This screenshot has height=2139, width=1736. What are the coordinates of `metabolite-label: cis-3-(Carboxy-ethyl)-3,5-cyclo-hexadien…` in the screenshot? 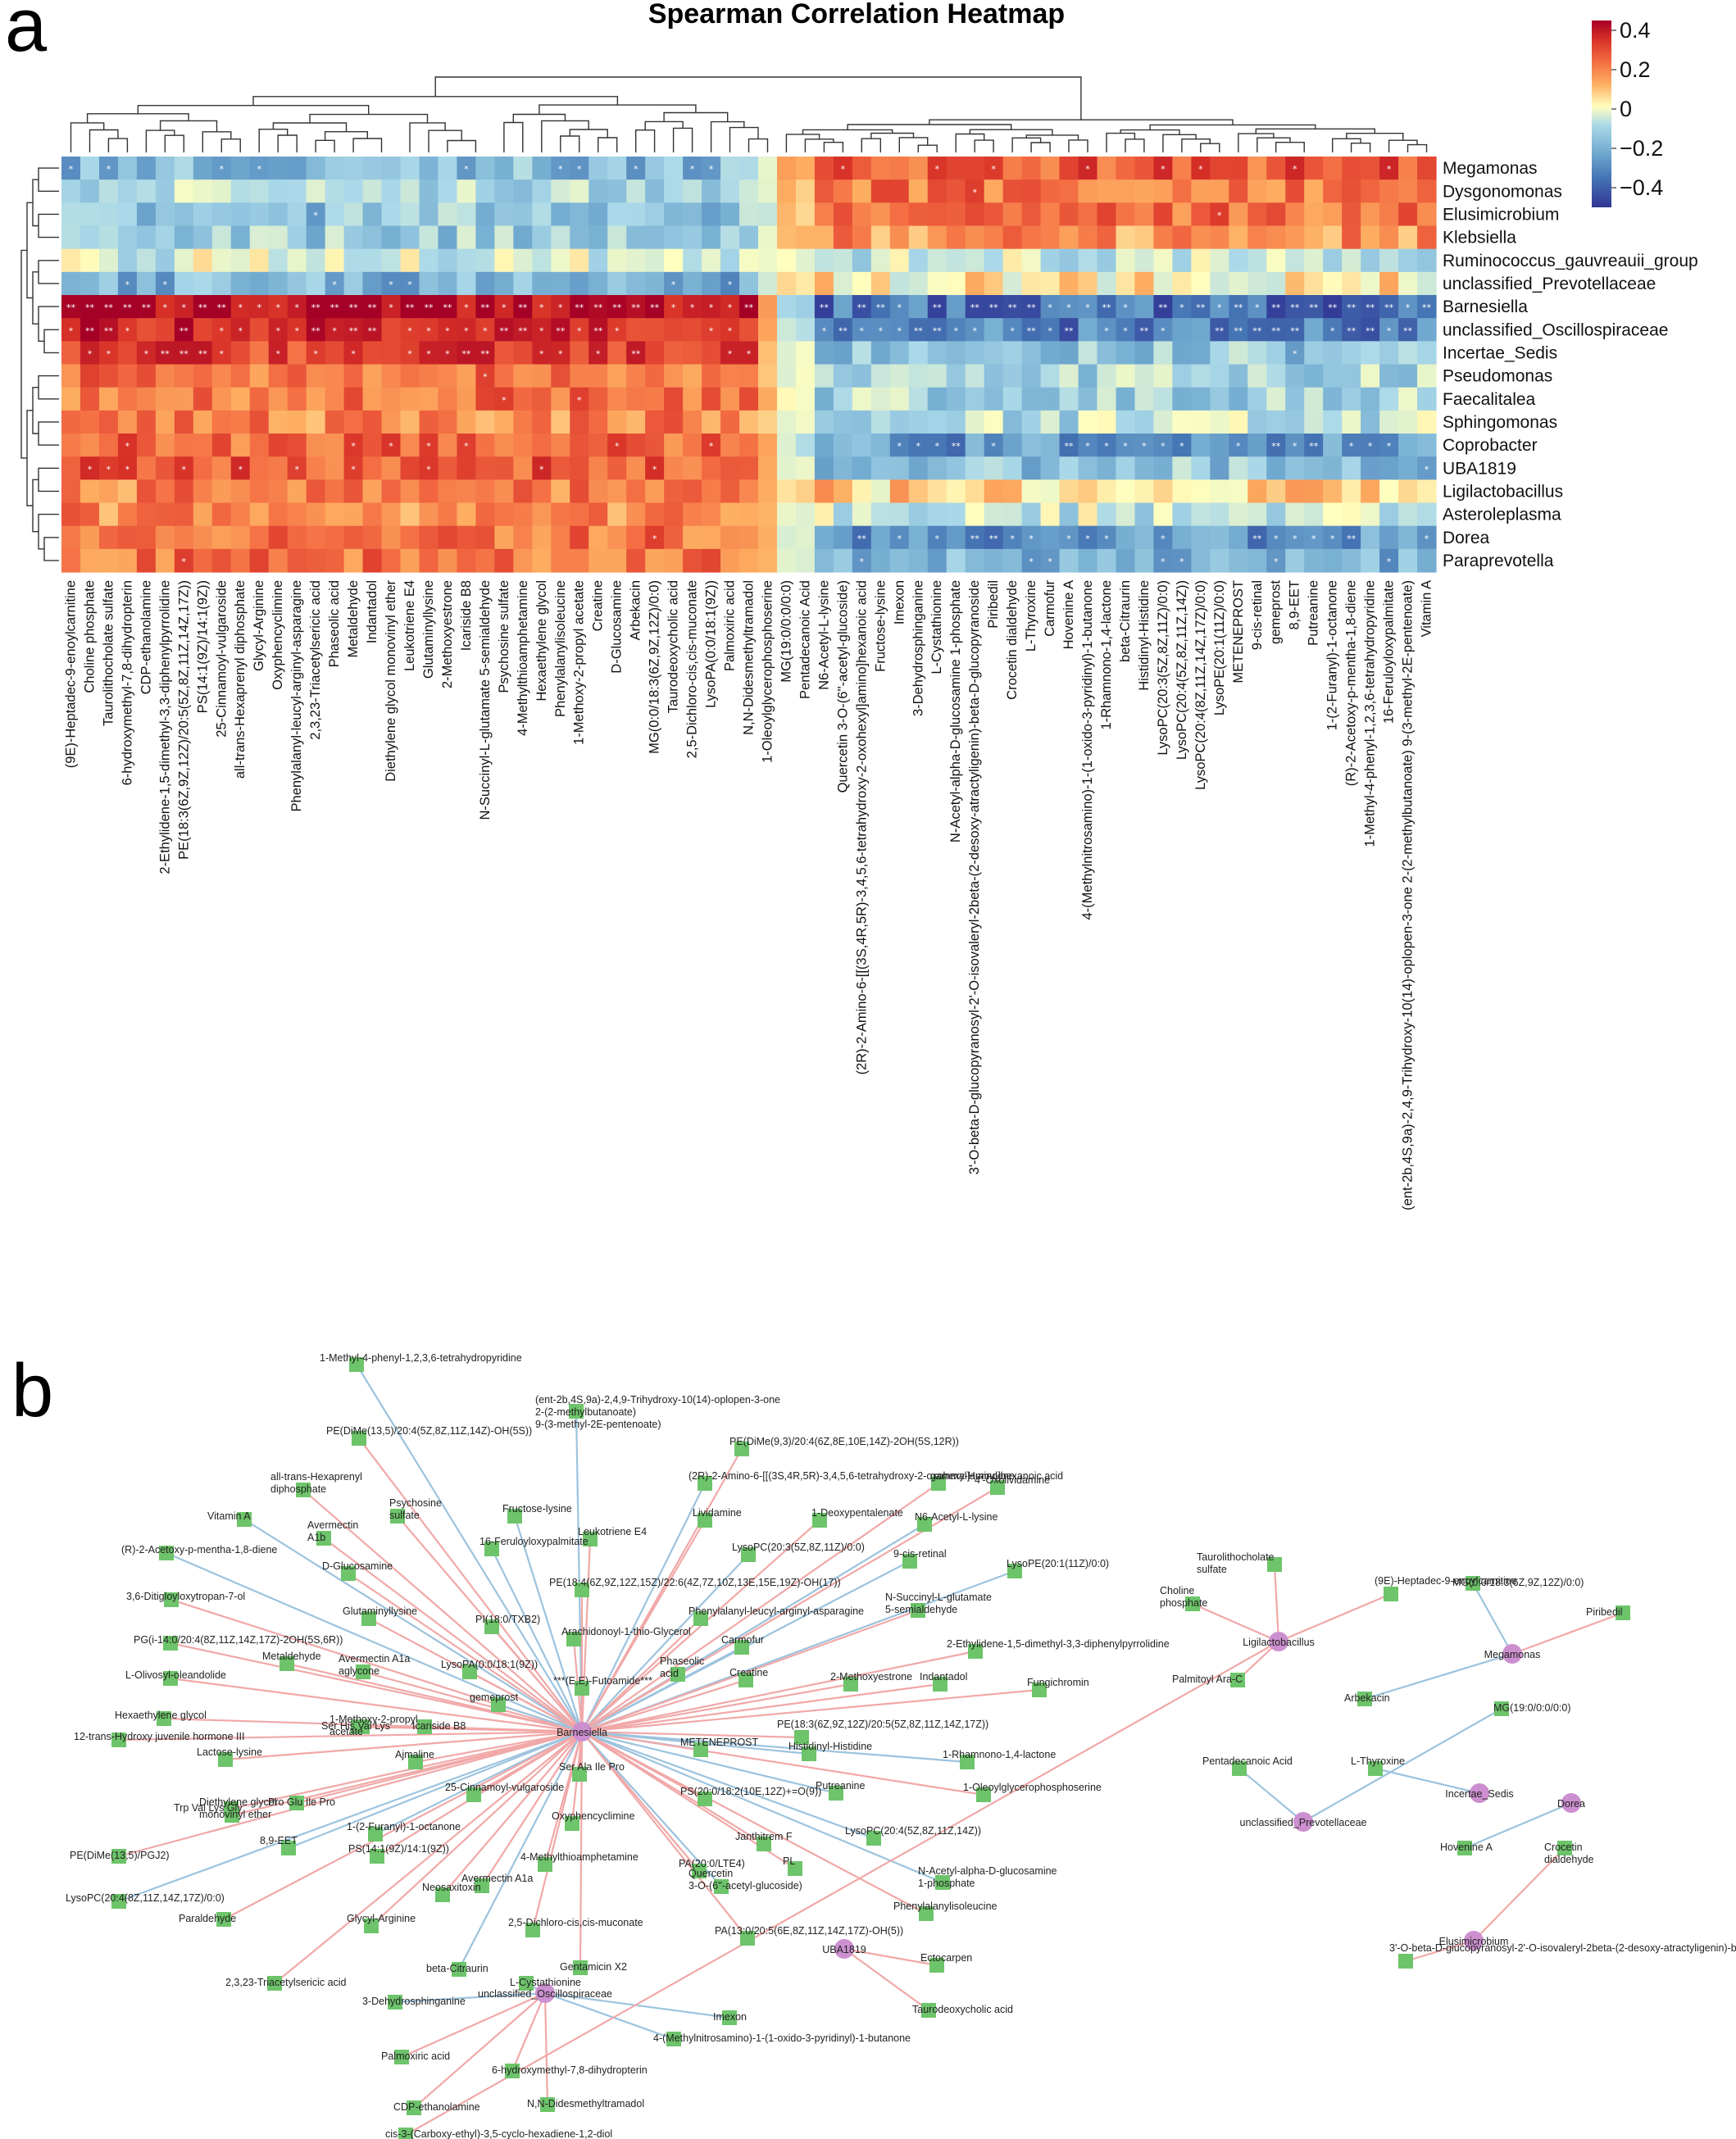 It's located at (498, 2133).